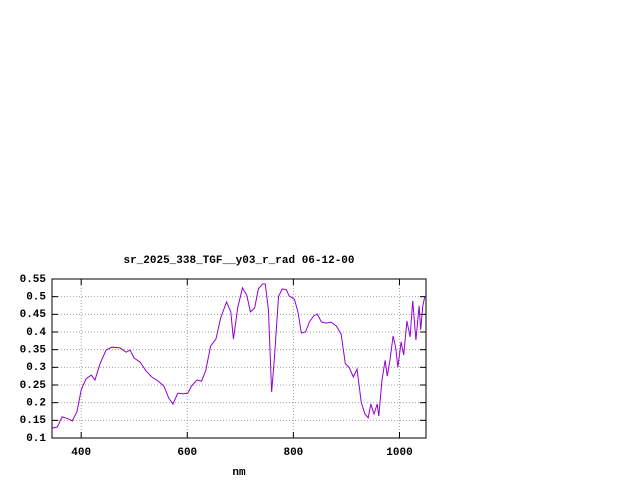  I want to click on y-tick-label: 0.1, so click(36, 439).